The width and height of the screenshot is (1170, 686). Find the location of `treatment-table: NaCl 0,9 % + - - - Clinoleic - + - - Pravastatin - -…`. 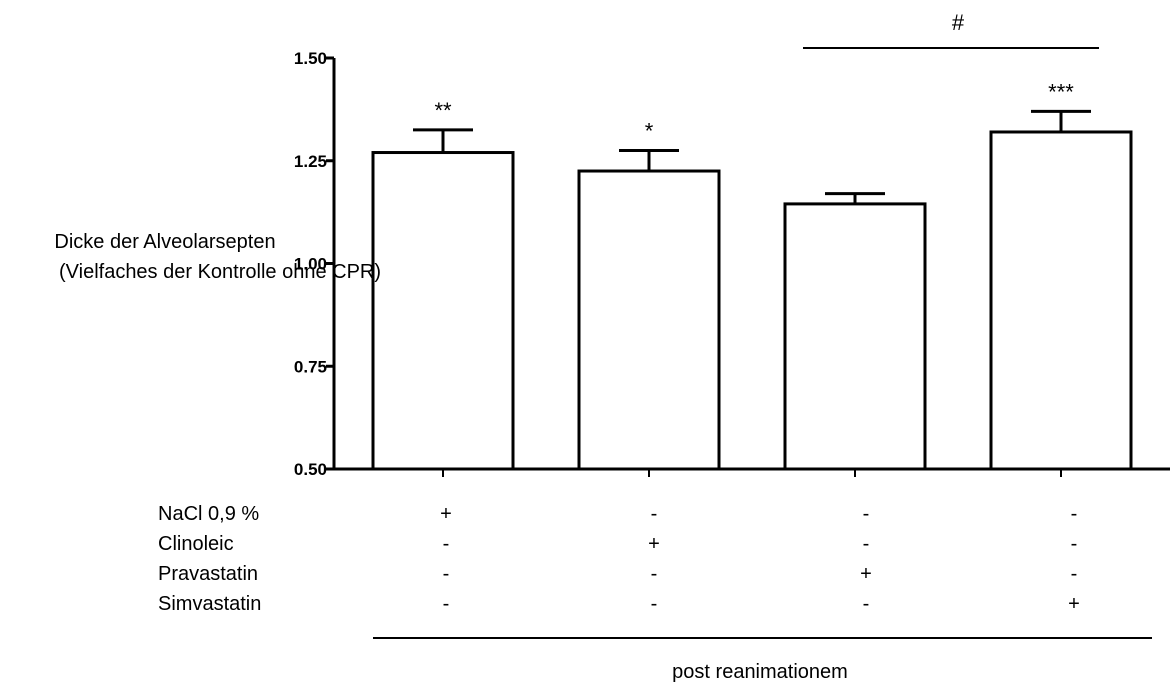

treatment-table: NaCl 0,9 % + - - - Clinoleic - + - - Pravastatin - -… is located at coordinates (619, 559).